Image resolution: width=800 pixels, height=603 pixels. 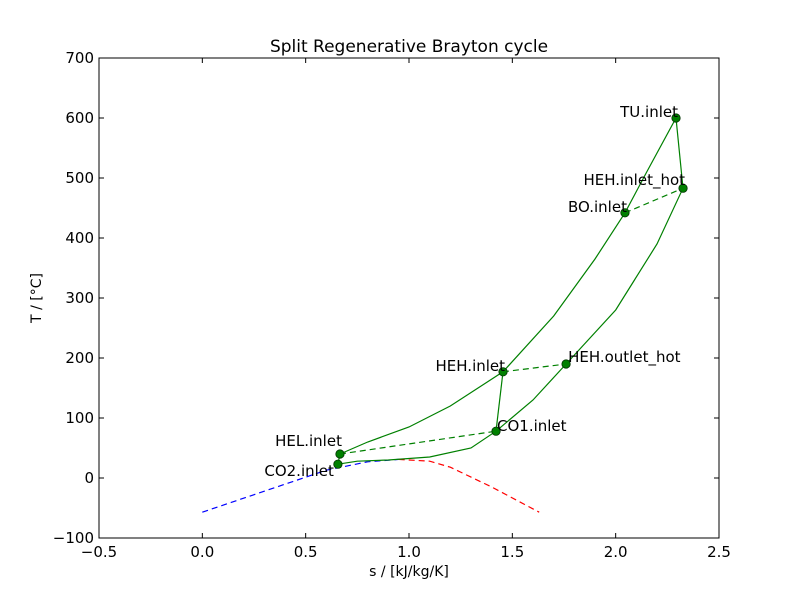 I want to click on y-tick-label: 500, so click(x=79, y=178).